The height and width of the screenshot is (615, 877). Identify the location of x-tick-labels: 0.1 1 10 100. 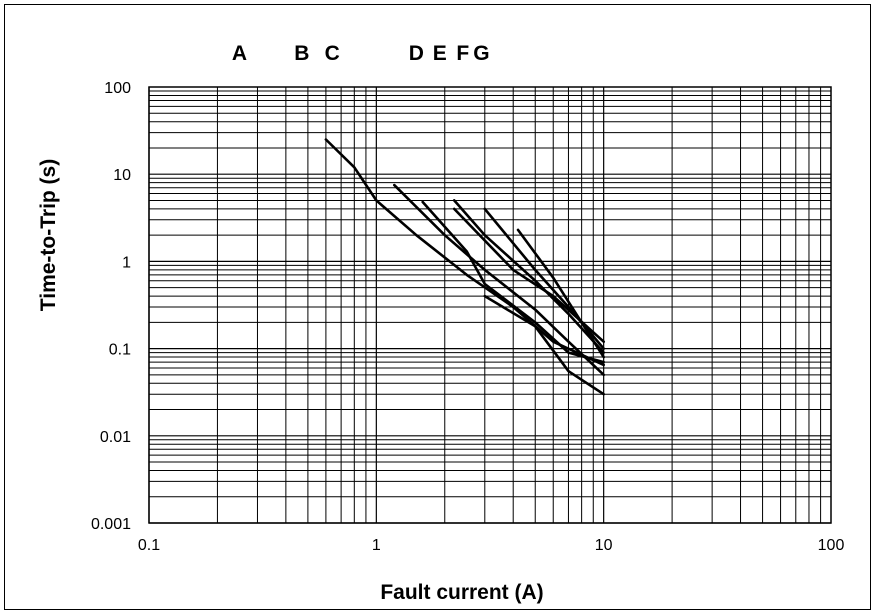
(491, 545).